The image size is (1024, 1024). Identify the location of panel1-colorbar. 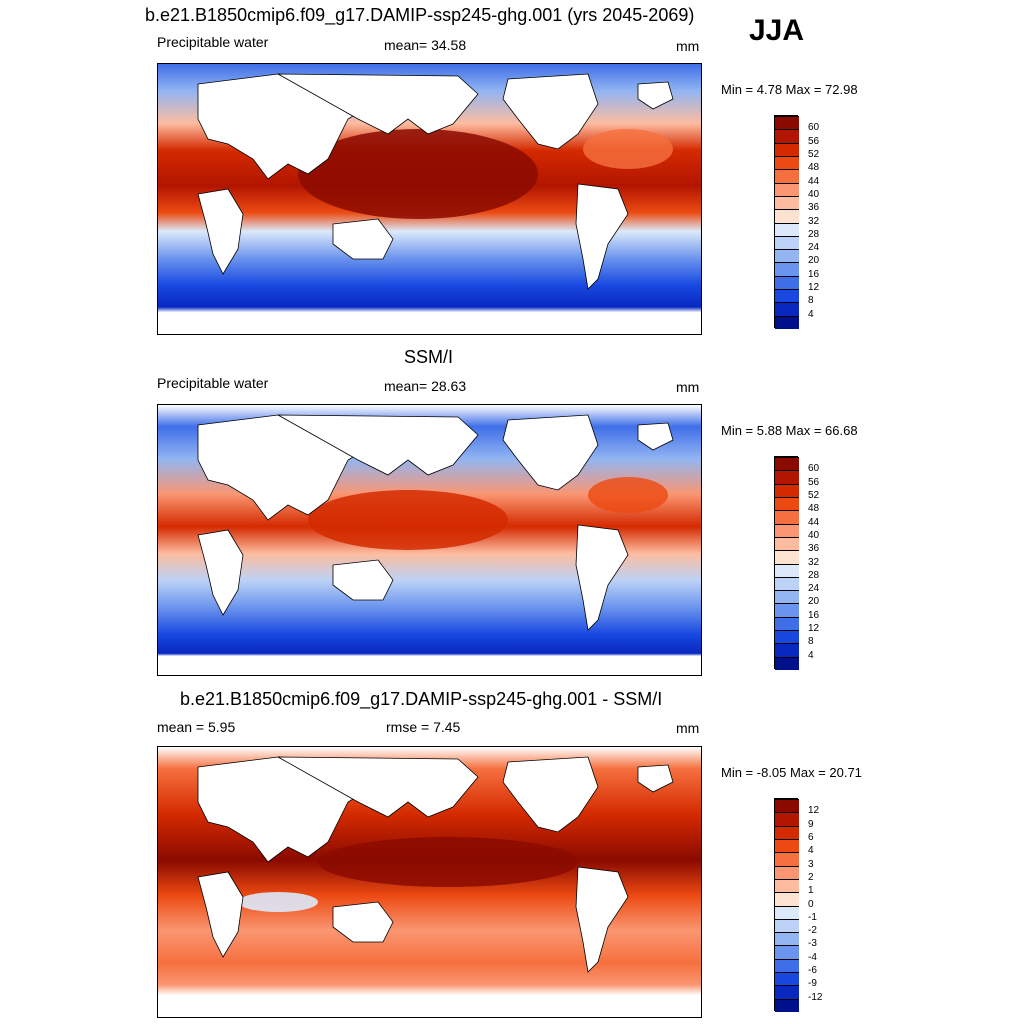
(786, 222).